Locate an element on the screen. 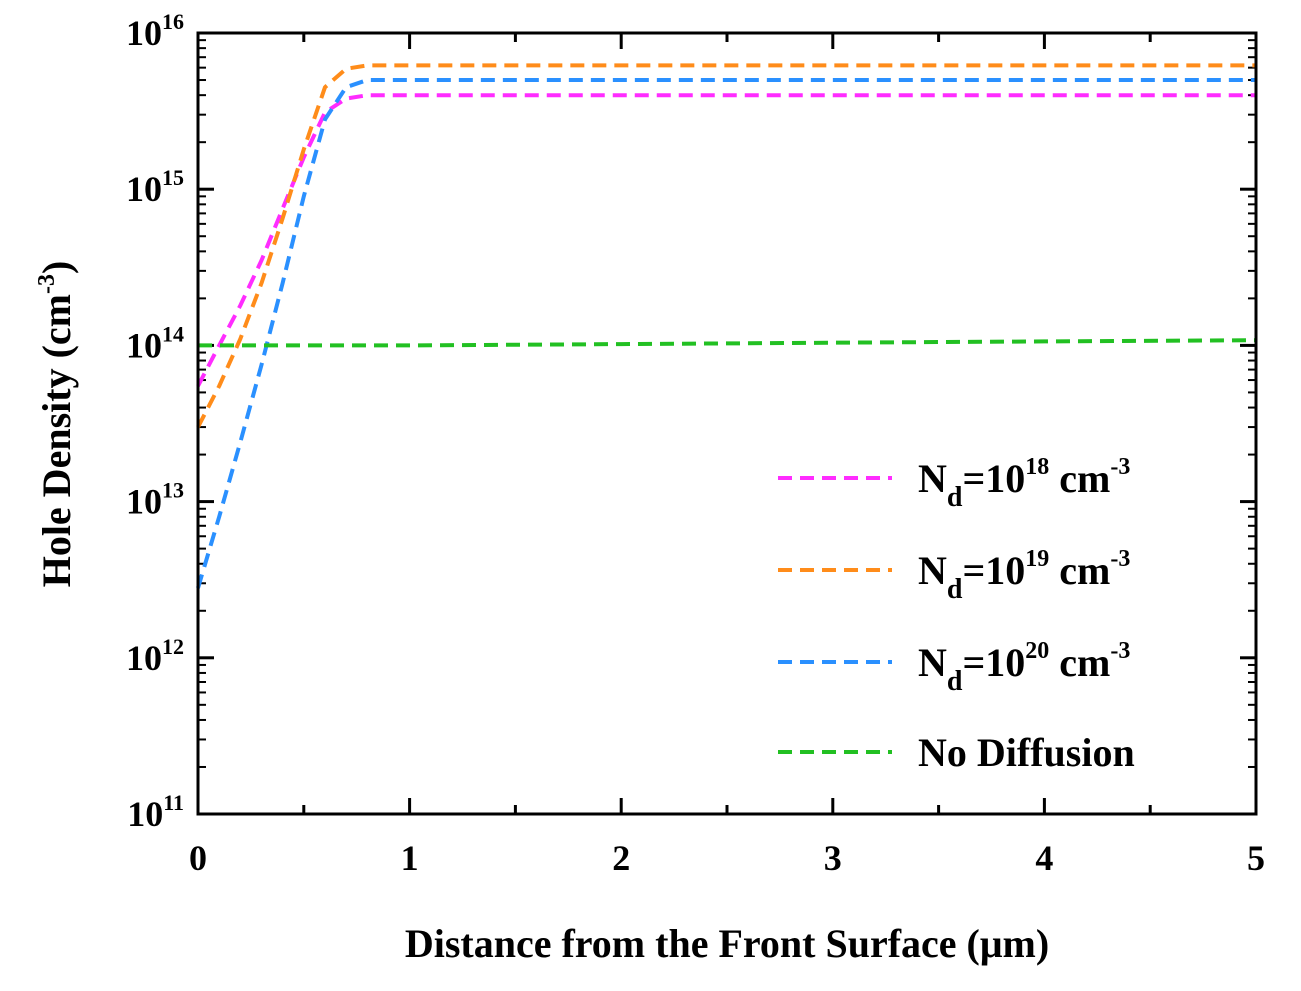  y-tick-label: 1016 is located at coordinates (155, 31).